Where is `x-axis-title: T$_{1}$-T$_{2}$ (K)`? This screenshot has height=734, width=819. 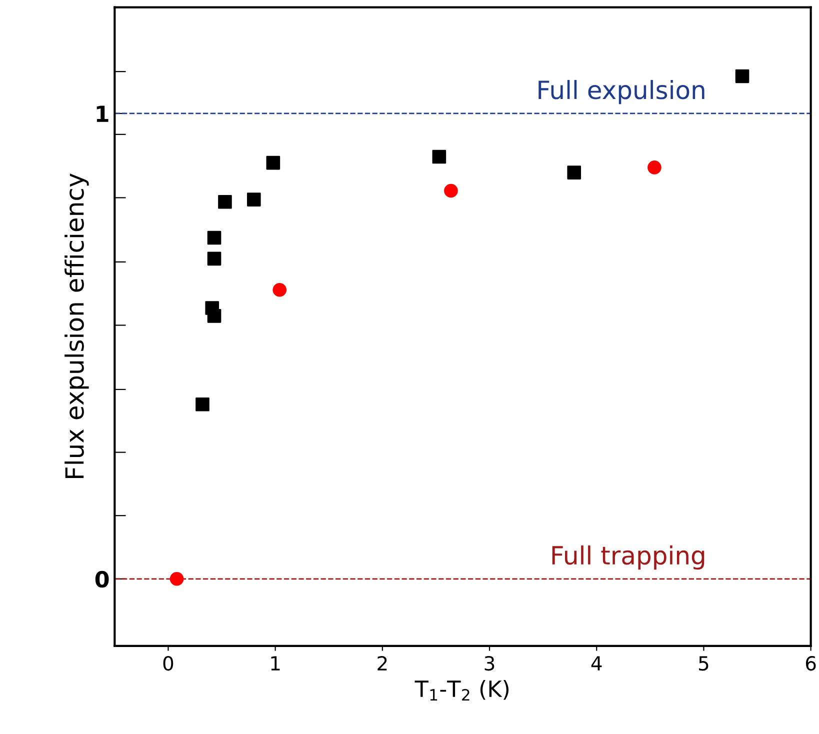
x-axis-title: T$_{1}$-T$_{2}$ (K) is located at coordinates (461, 690).